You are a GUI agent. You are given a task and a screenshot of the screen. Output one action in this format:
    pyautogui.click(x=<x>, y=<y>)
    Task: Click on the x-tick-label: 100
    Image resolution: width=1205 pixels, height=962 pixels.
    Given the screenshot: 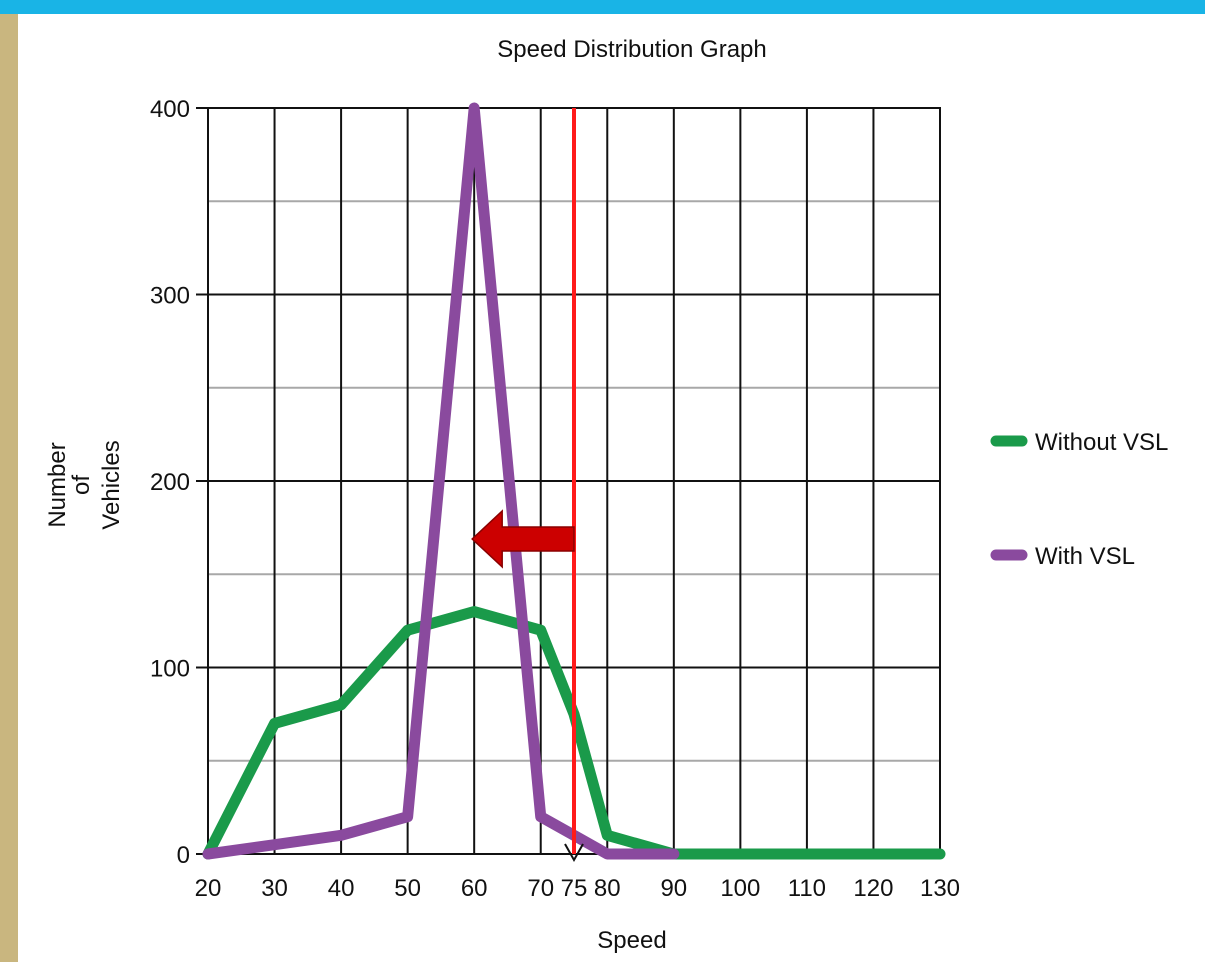 What is the action you would take?
    pyautogui.click(x=740, y=888)
    